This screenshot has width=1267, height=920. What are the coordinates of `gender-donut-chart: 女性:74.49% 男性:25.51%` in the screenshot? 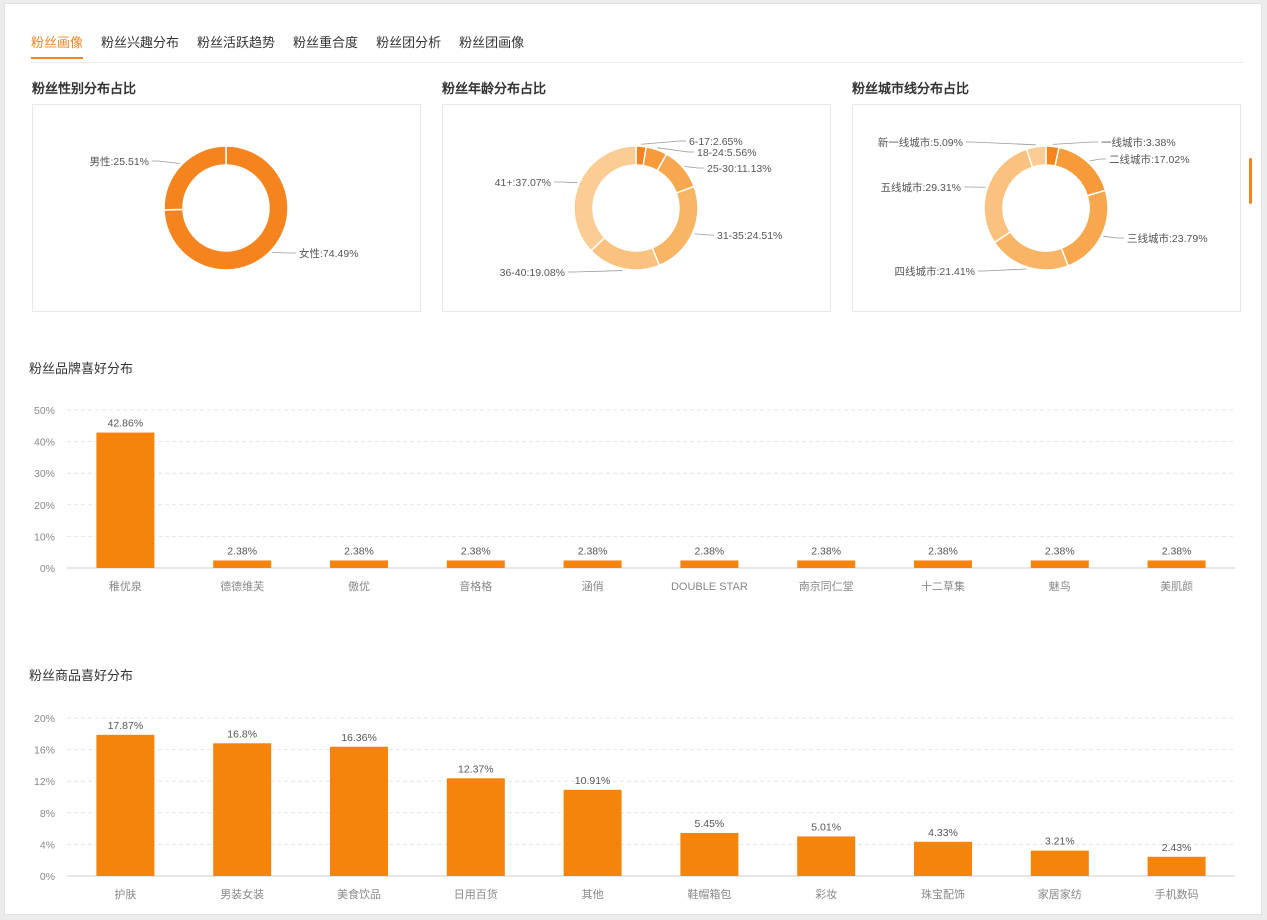 It's located at (226, 208).